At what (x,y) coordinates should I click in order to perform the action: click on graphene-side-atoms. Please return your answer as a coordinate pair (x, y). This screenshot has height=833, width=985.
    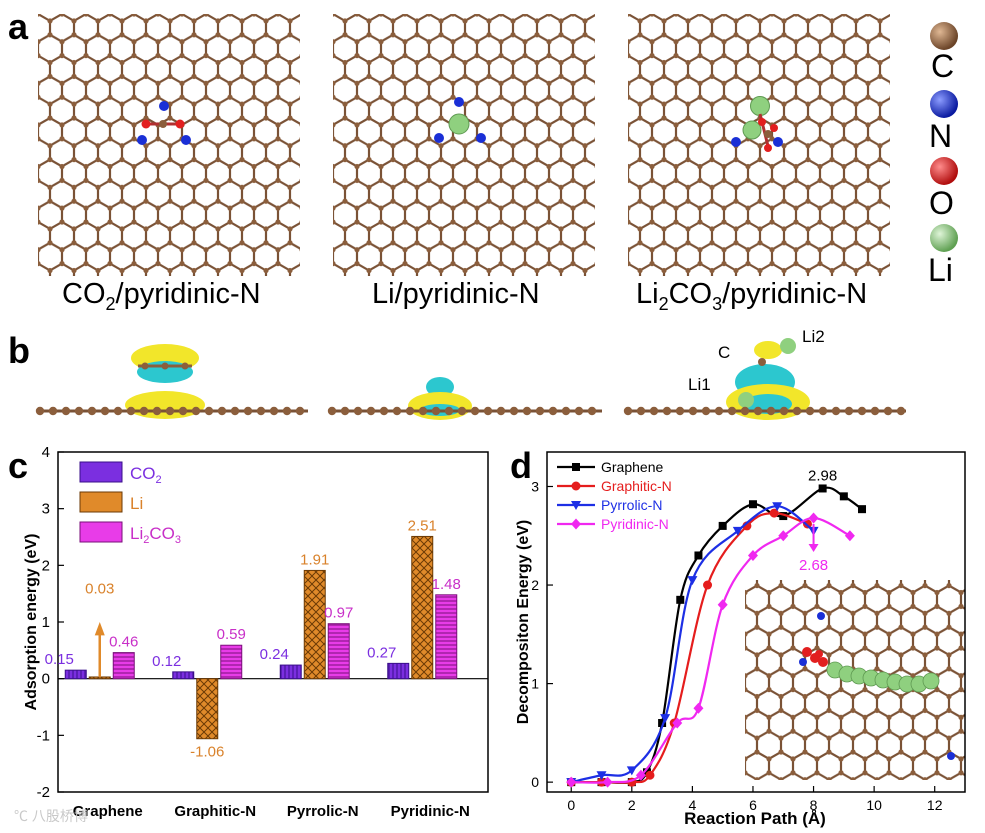
    Looking at the image, I should click on (470, 411).